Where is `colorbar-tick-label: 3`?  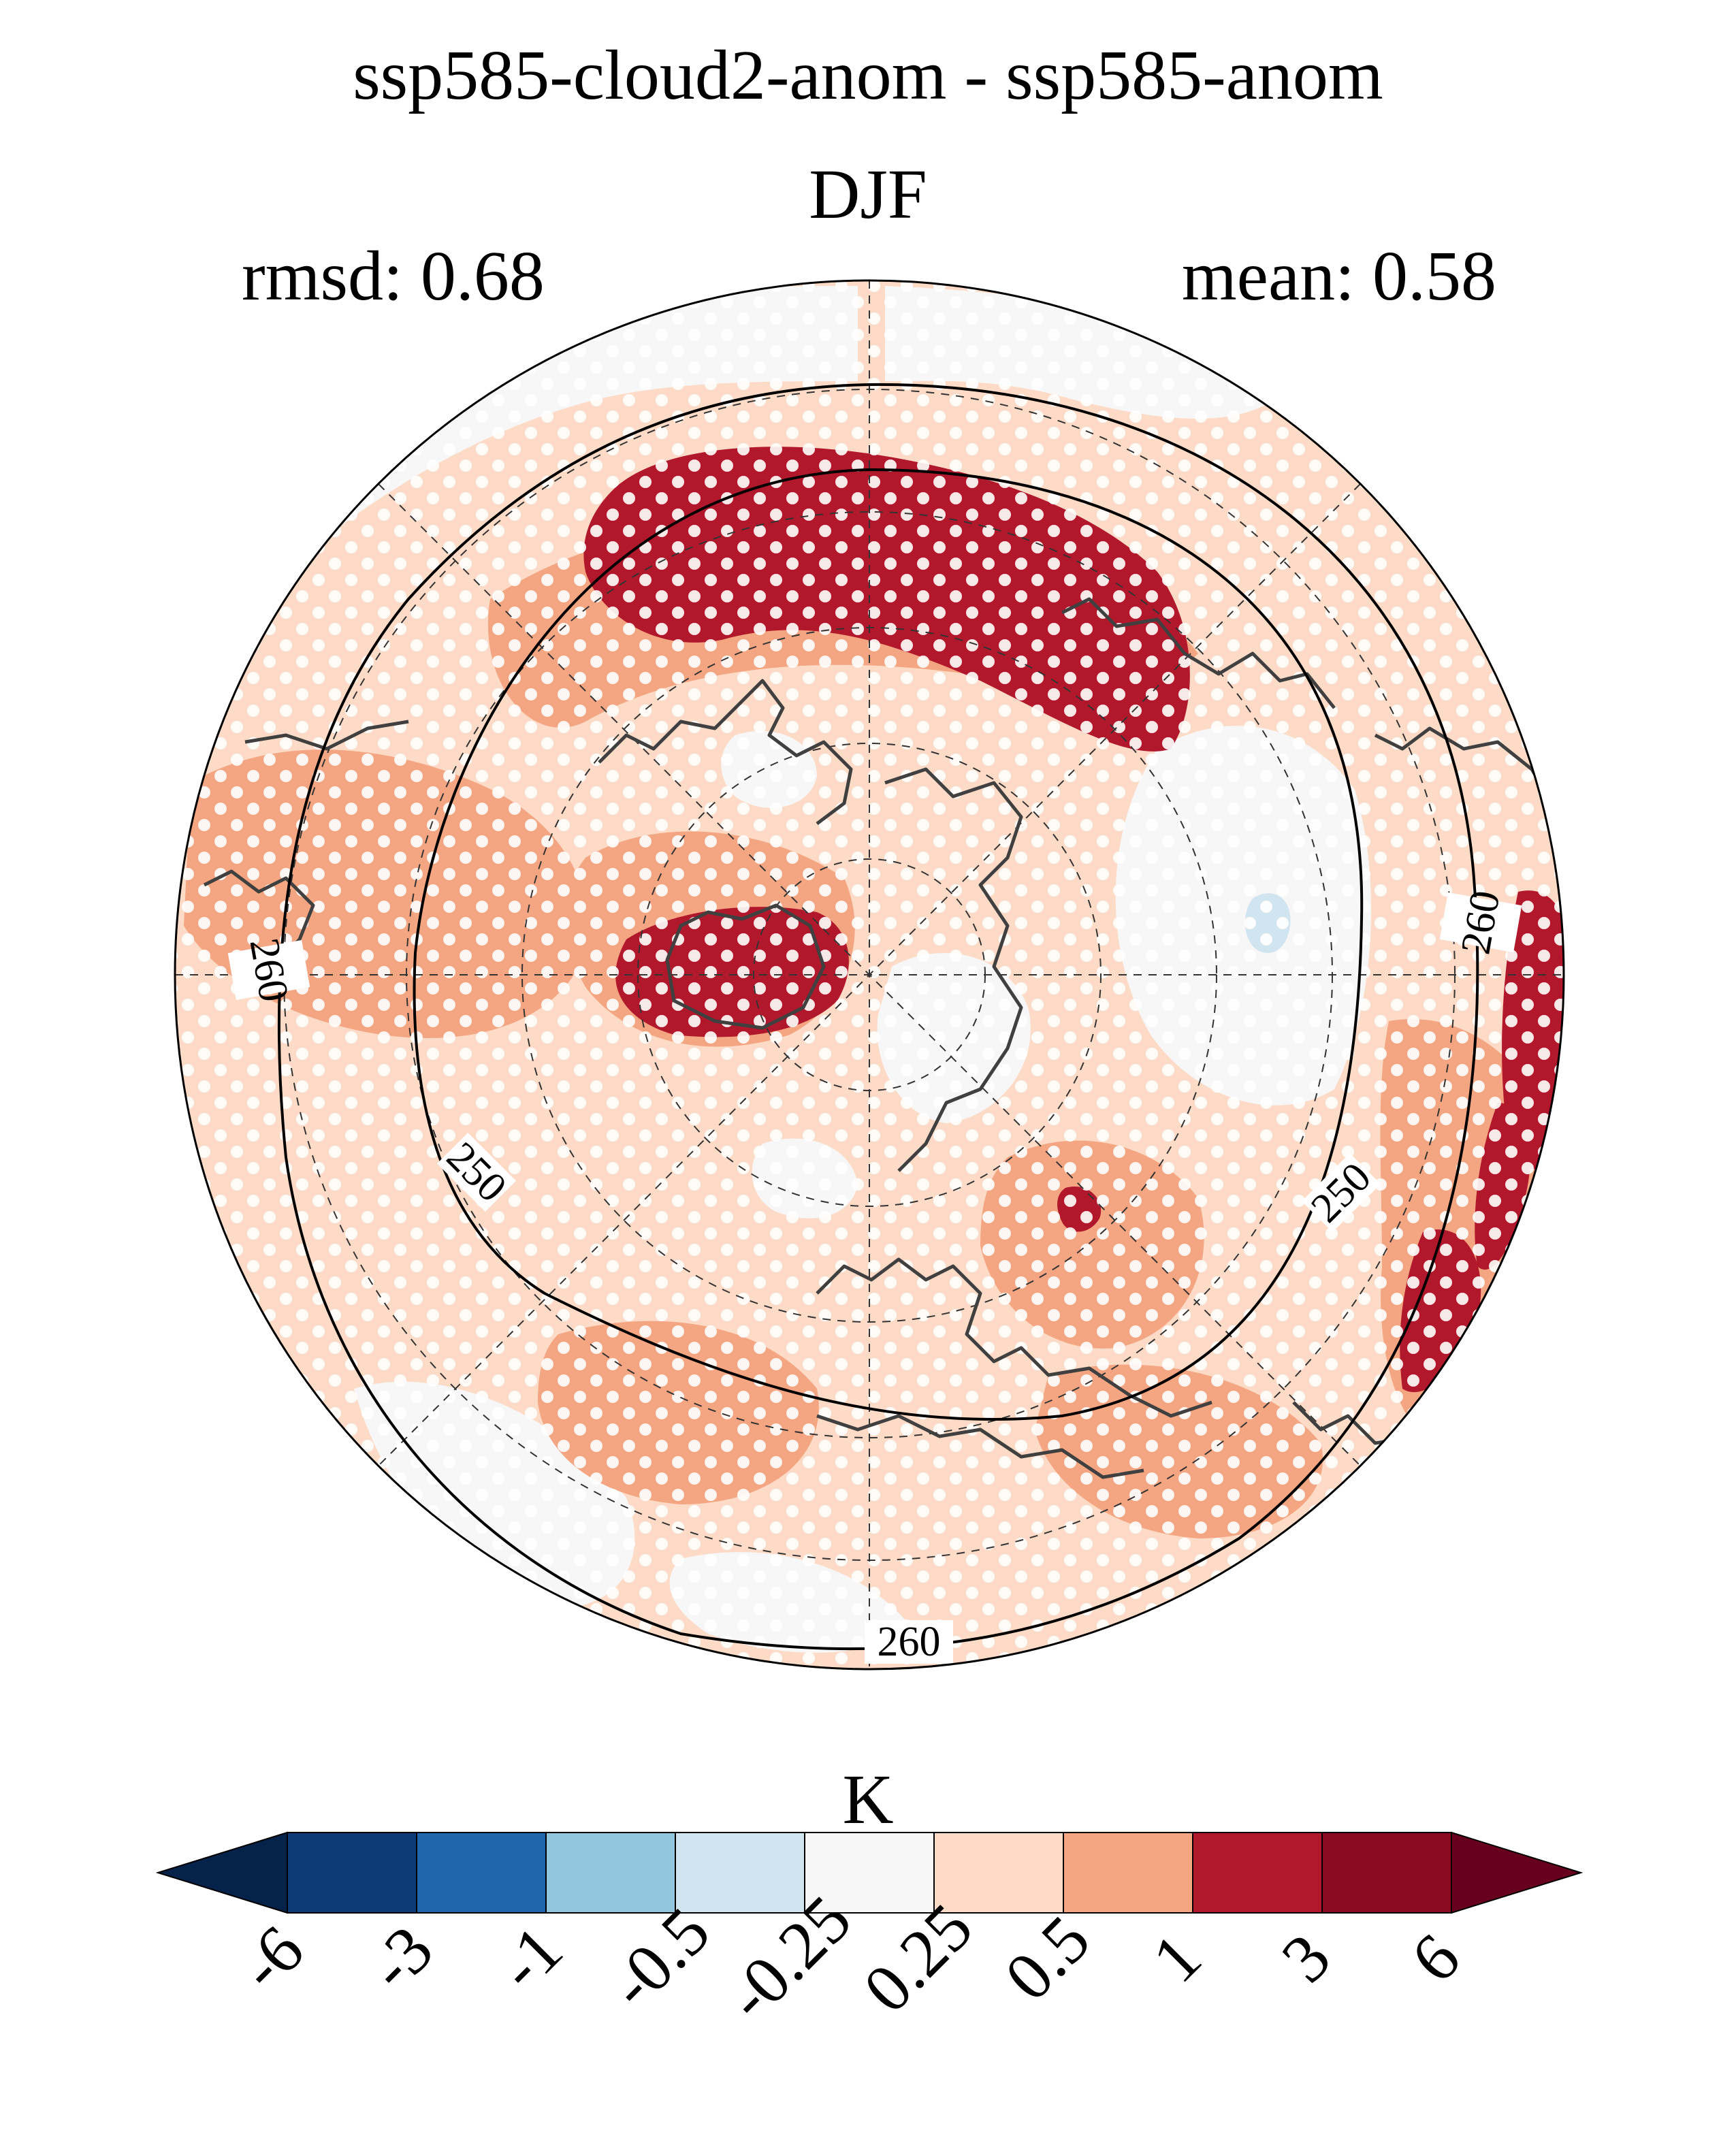
colorbar-tick-label: 3 is located at coordinates (1306, 1958).